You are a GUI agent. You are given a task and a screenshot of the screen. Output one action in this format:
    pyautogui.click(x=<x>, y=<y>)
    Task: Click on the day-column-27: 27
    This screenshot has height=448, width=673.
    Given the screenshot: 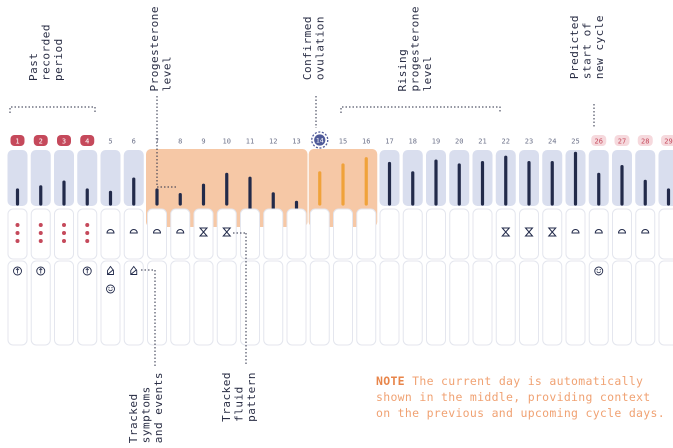 What is the action you would take?
    pyautogui.click(x=622, y=240)
    